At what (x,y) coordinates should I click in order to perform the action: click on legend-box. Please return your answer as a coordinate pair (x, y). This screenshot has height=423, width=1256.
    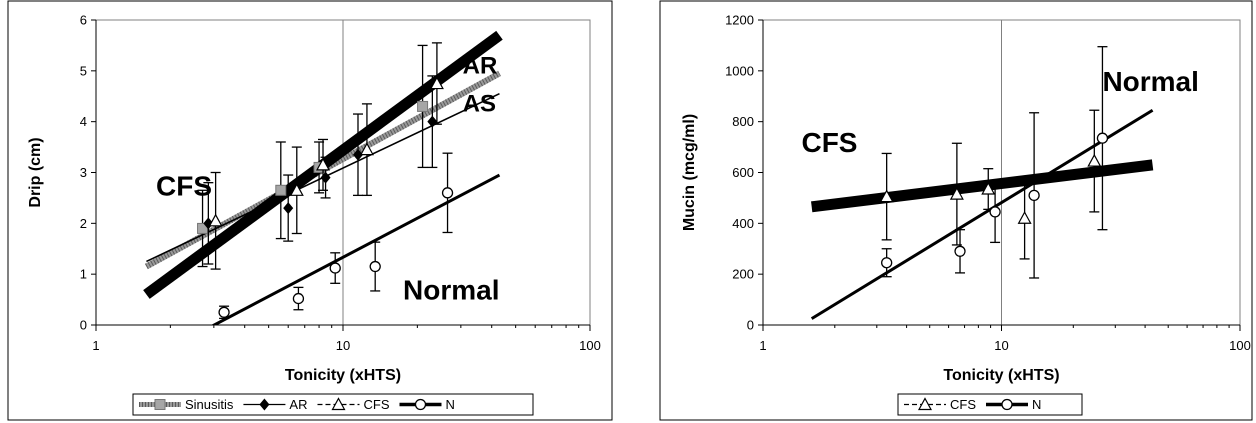
    Looking at the image, I should click on (333, 404).